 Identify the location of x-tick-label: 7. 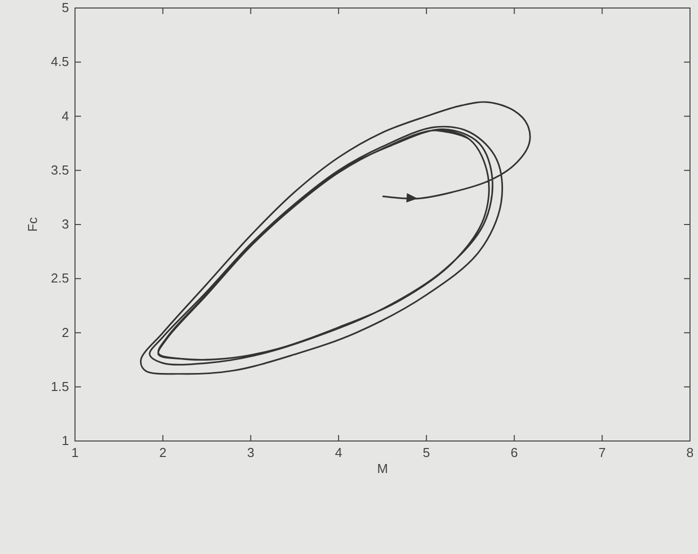
(602, 452).